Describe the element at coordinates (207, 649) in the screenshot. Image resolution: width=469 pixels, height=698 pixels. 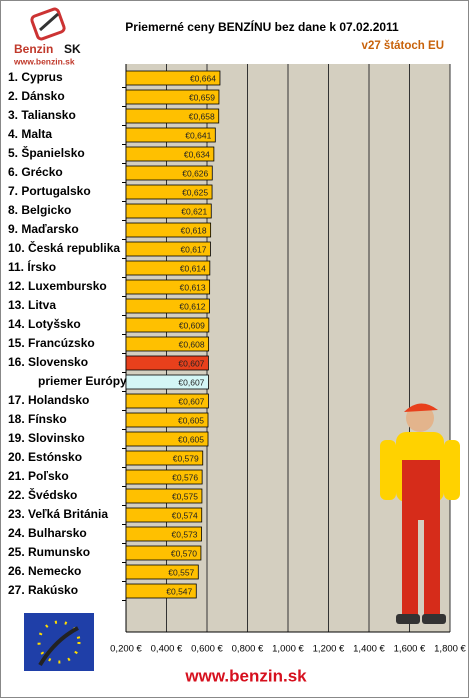
I see `x-tick-label: 0,600 €` at that location.